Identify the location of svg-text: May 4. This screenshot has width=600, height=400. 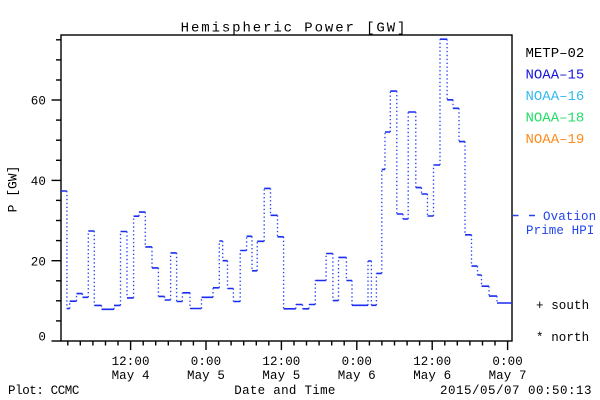
(131, 376).